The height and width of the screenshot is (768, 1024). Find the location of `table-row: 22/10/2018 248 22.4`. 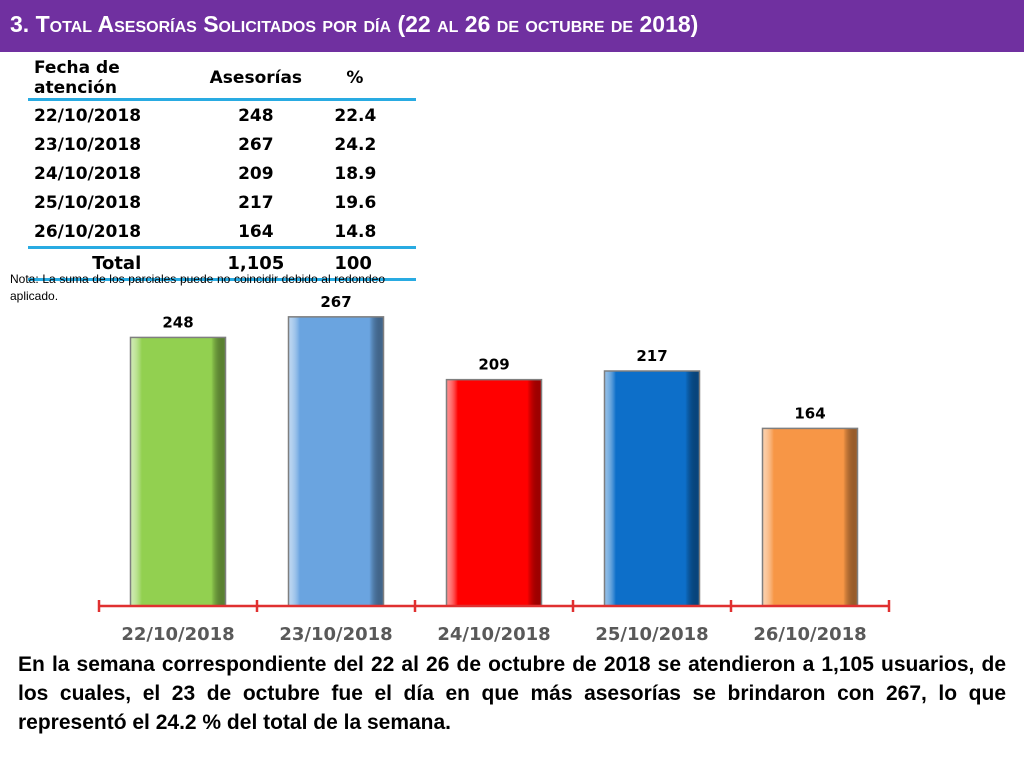

table-row: 22/10/2018 248 22.4 is located at coordinates (222, 115).